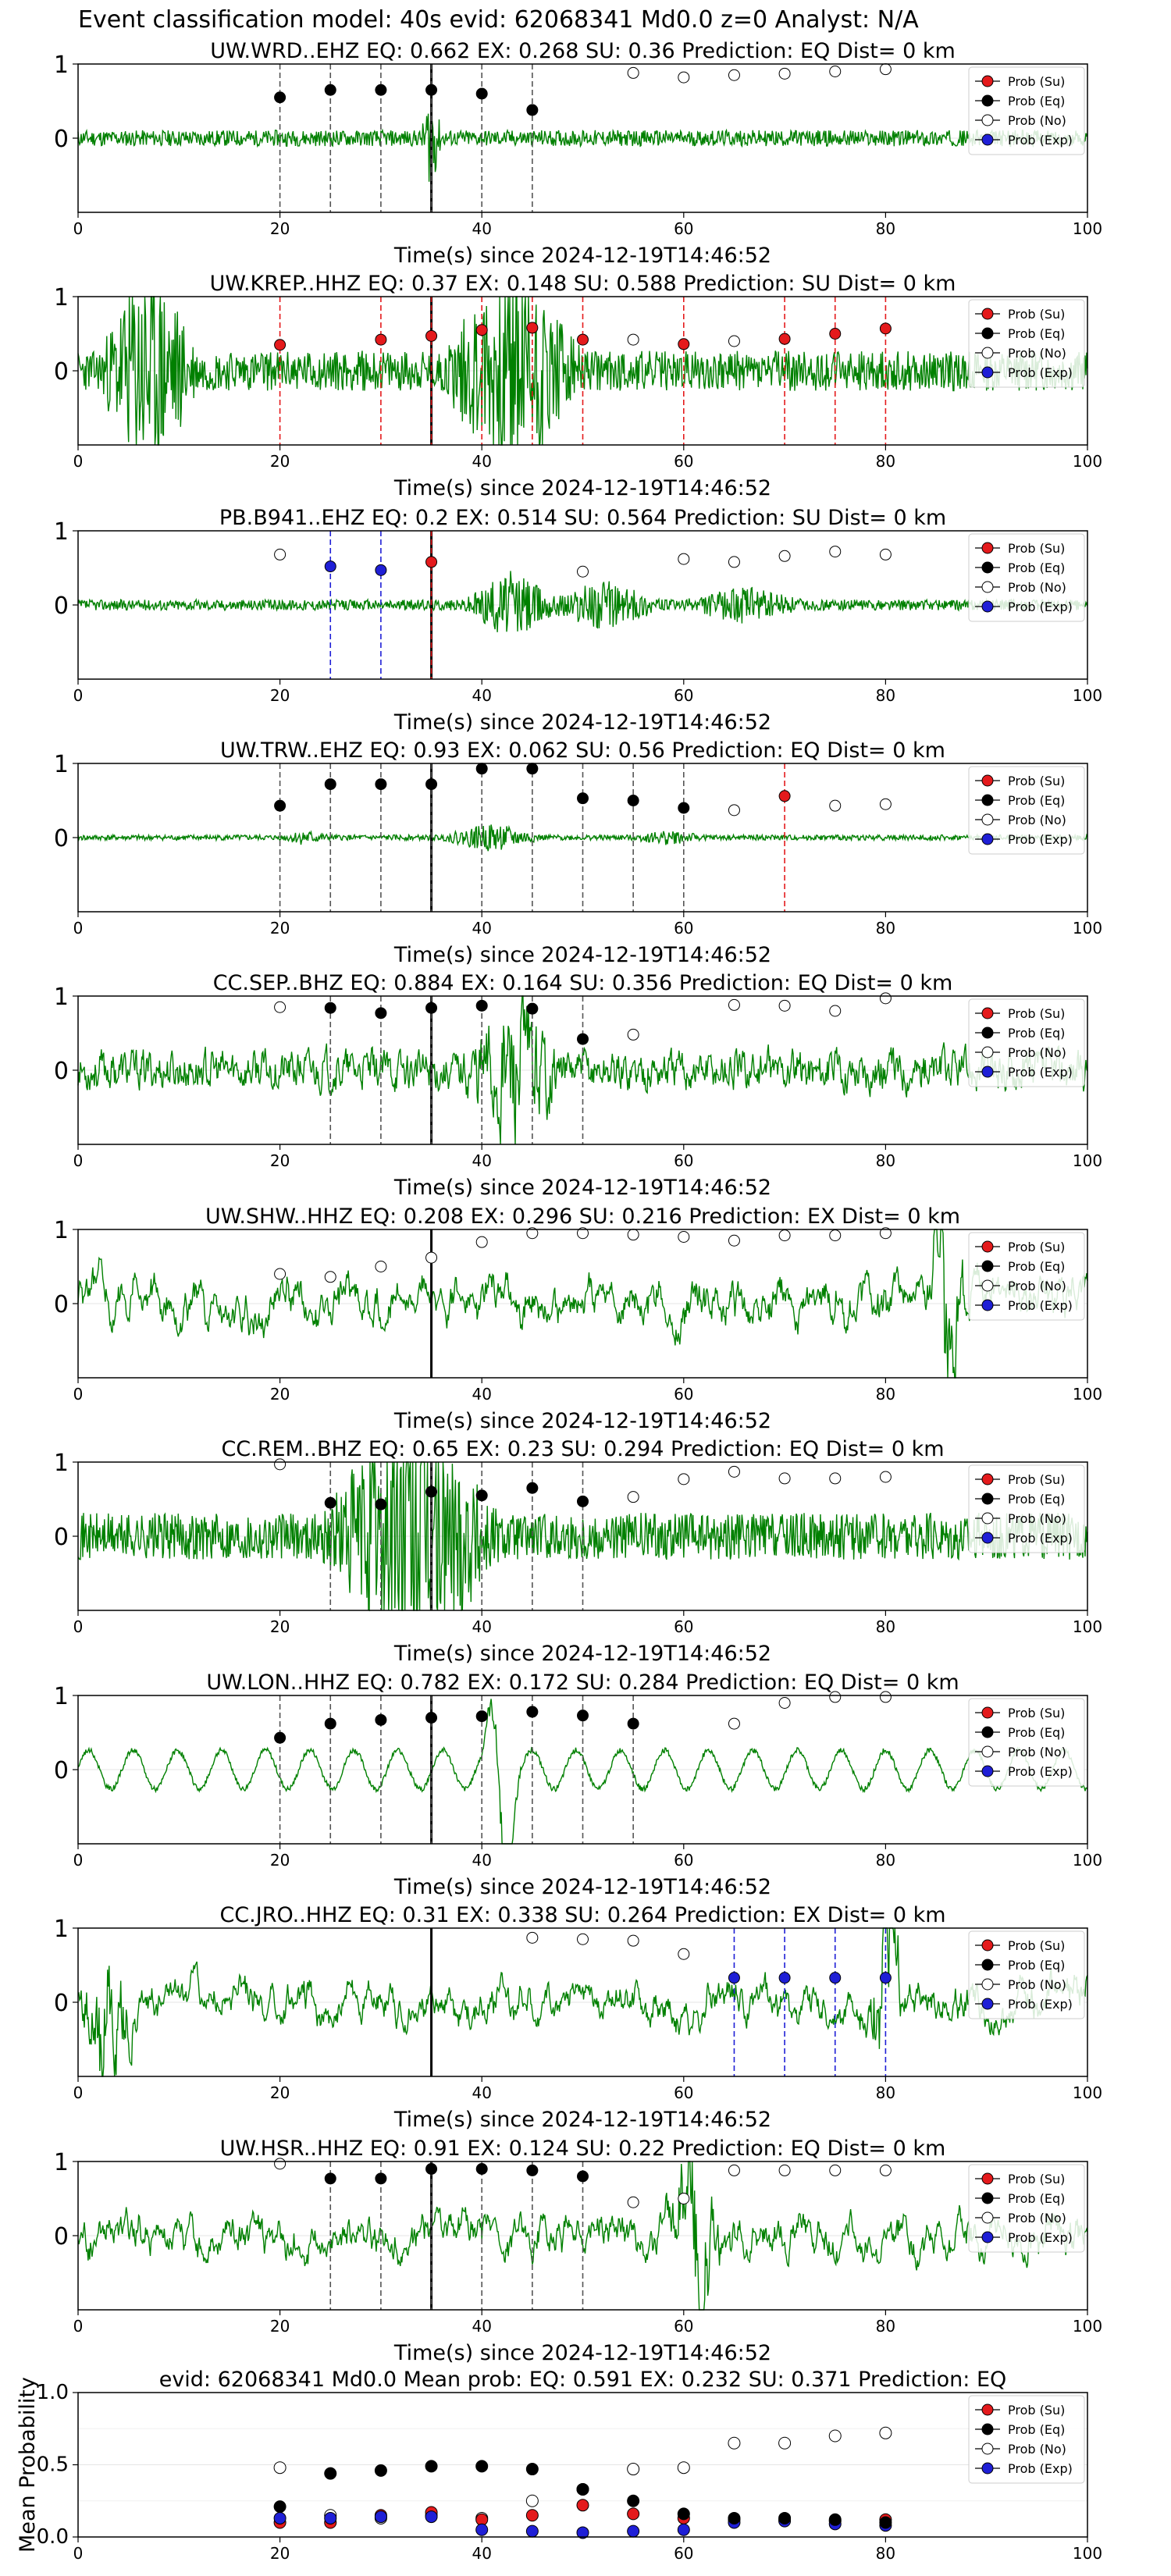 The width and height of the screenshot is (1171, 2576). What do you see at coordinates (578, 1551) in the screenshot?
I see `chart-panel-7: 0 20 40 60 80 100 0 1 CC.REM..BHZ EQ: 0.65 EX` at bounding box center [578, 1551].